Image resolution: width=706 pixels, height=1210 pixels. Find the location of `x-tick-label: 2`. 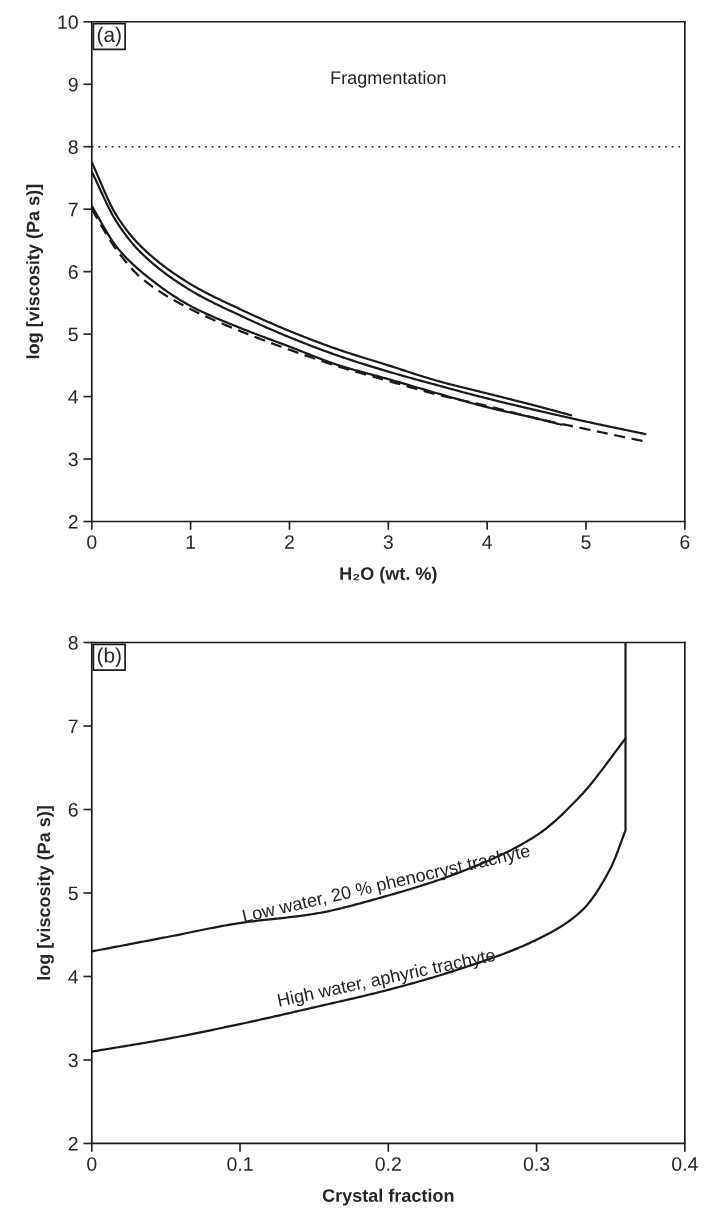

x-tick-label: 2 is located at coordinates (289, 542).